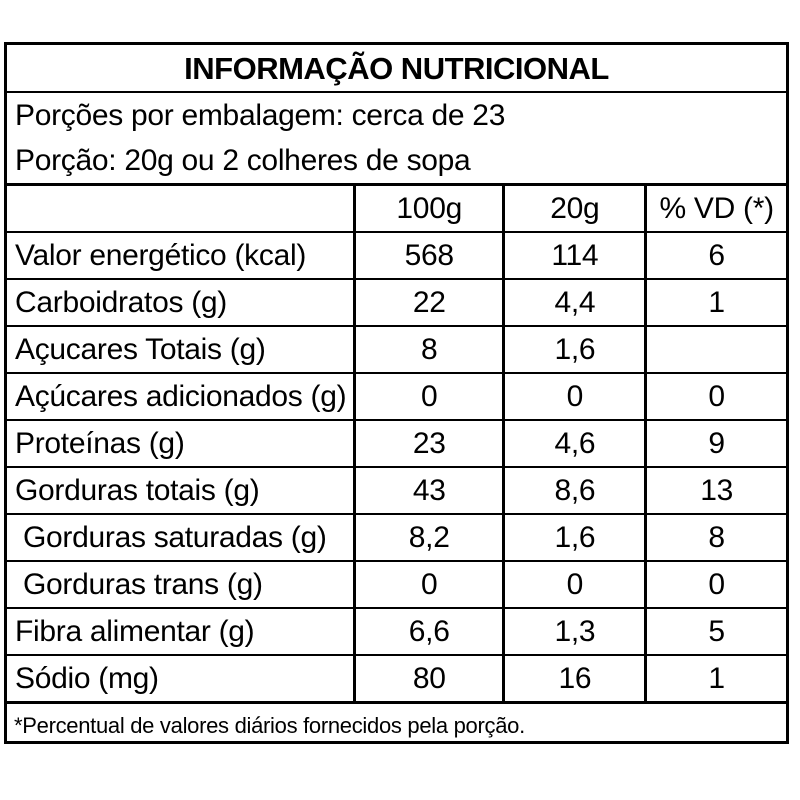 The image size is (800, 800). I want to click on servings-per-package-line: Porções por embalagem: cerca de 23, so click(260, 115).